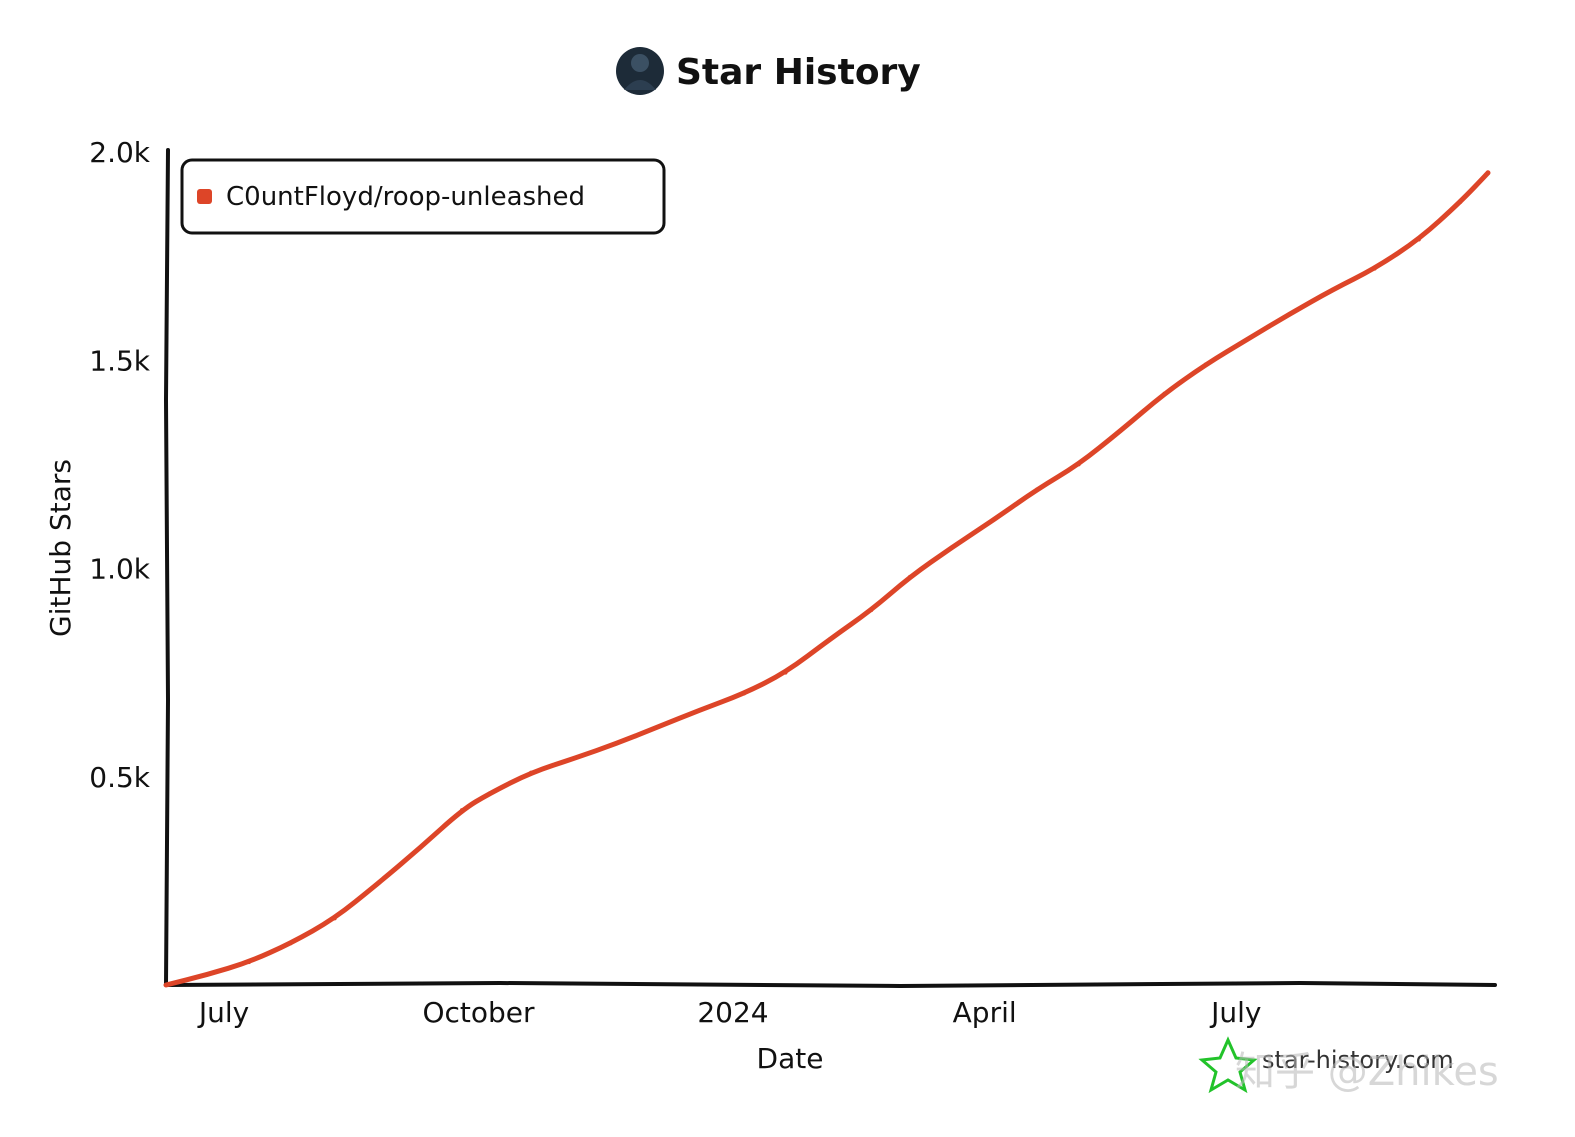 This screenshot has height=1137, width=1575. I want to click on y-tick-labels: 0.5k 1.0k 1.5k 2.0k, so click(120, 465).